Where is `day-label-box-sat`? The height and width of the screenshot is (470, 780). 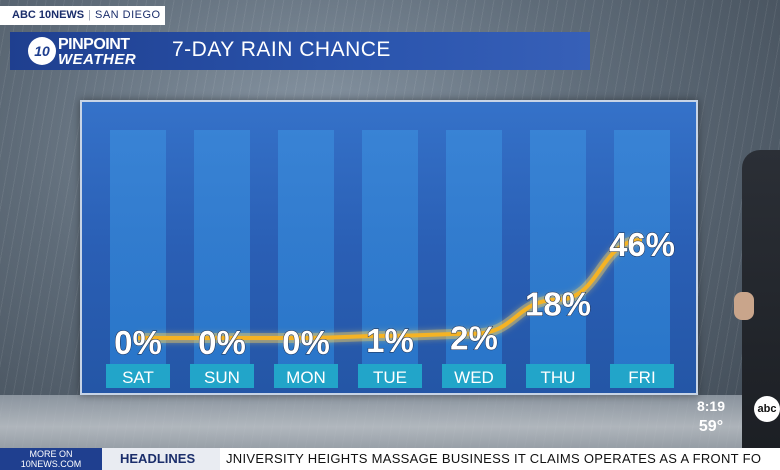
day-label-box-sat is located at coordinates (138, 376).